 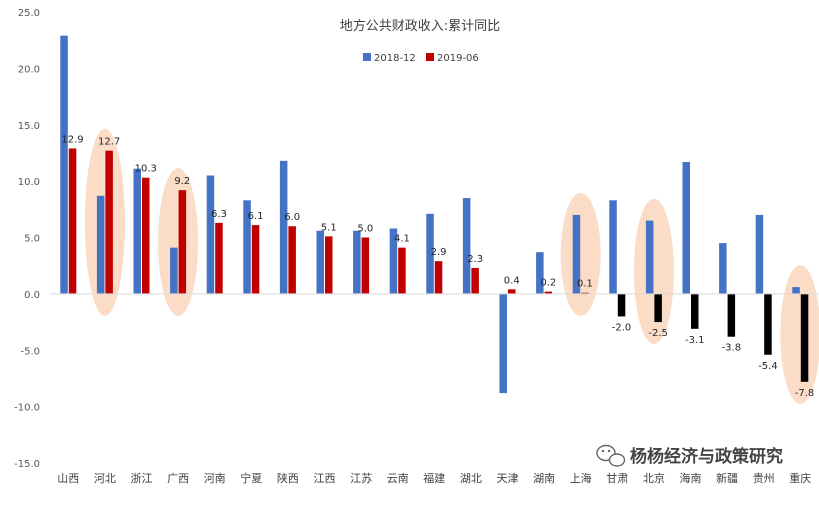 What do you see at coordinates (251, 478) in the screenshot?
I see `x-category-label: 宁夏` at bounding box center [251, 478].